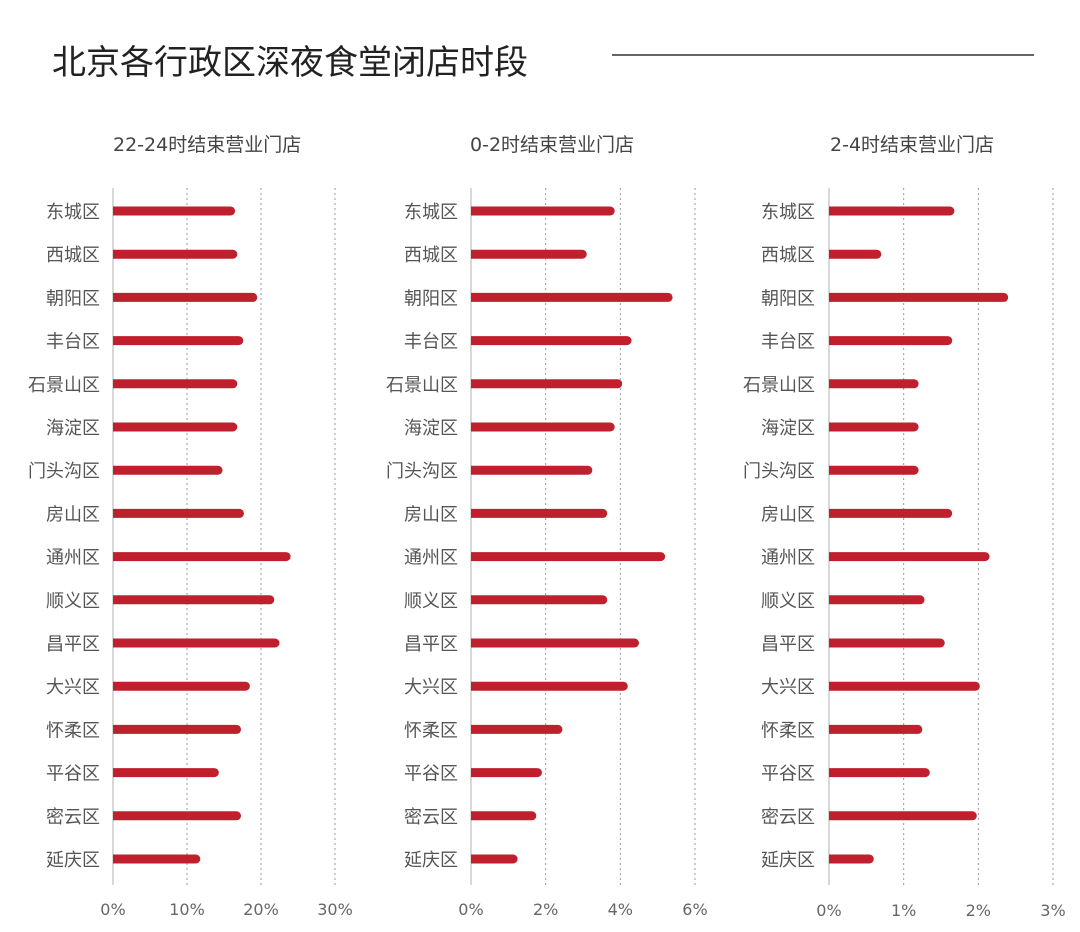 The image size is (1080, 932). What do you see at coordinates (261, 909) in the screenshot?
I see `tick-label: 20%` at bounding box center [261, 909].